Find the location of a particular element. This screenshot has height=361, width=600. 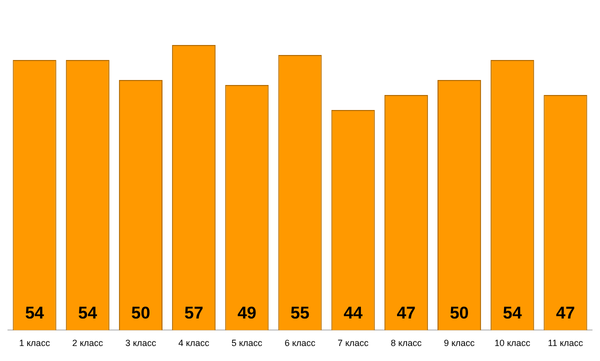

data-label: 44 is located at coordinates (354, 312).